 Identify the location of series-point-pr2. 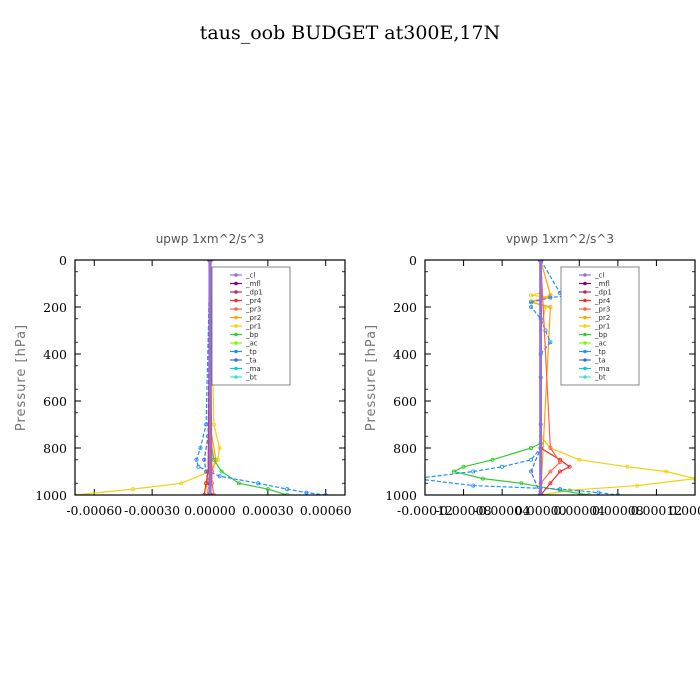
(550, 295).